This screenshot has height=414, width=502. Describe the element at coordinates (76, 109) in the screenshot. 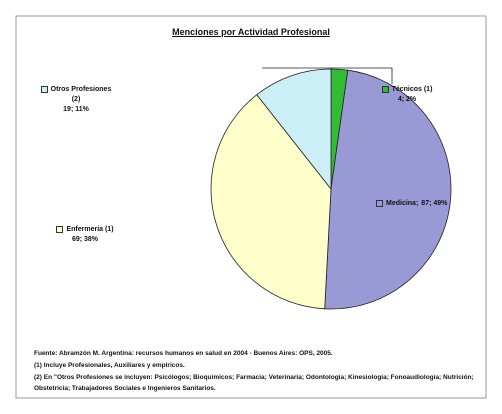

I see `value-label: 19; 11%` at that location.